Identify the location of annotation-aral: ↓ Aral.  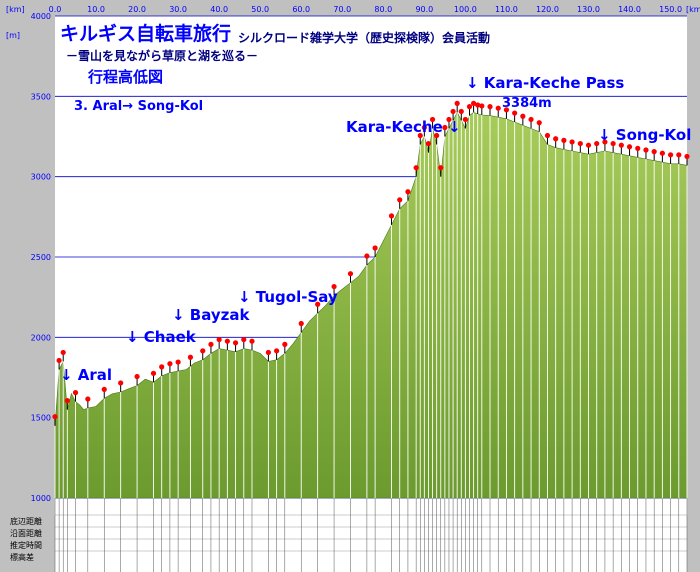
(86, 375).